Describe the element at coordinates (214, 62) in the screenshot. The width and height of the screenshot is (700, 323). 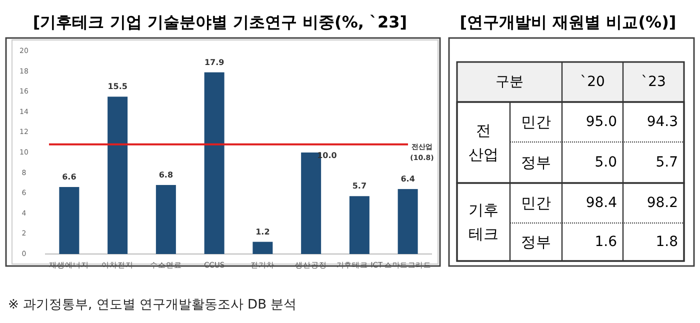
I see `data-label: 17.9` at that location.